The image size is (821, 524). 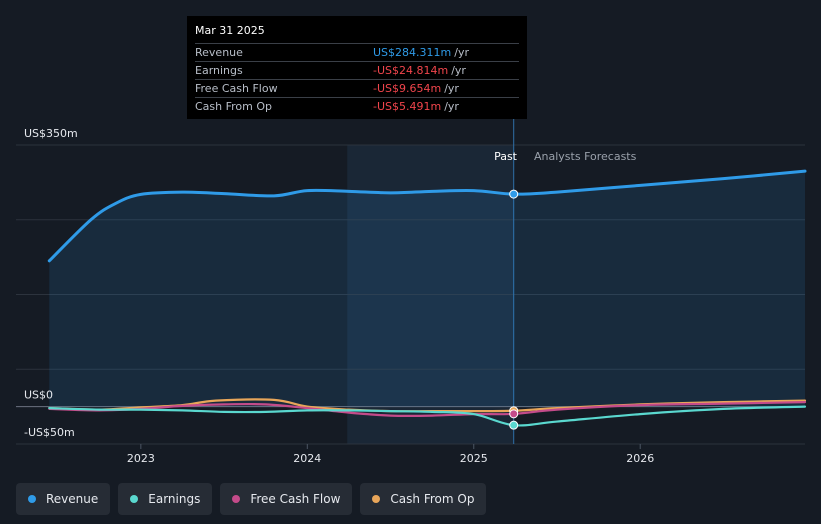 What do you see at coordinates (514, 425) in the screenshot?
I see `earnings-marker` at bounding box center [514, 425].